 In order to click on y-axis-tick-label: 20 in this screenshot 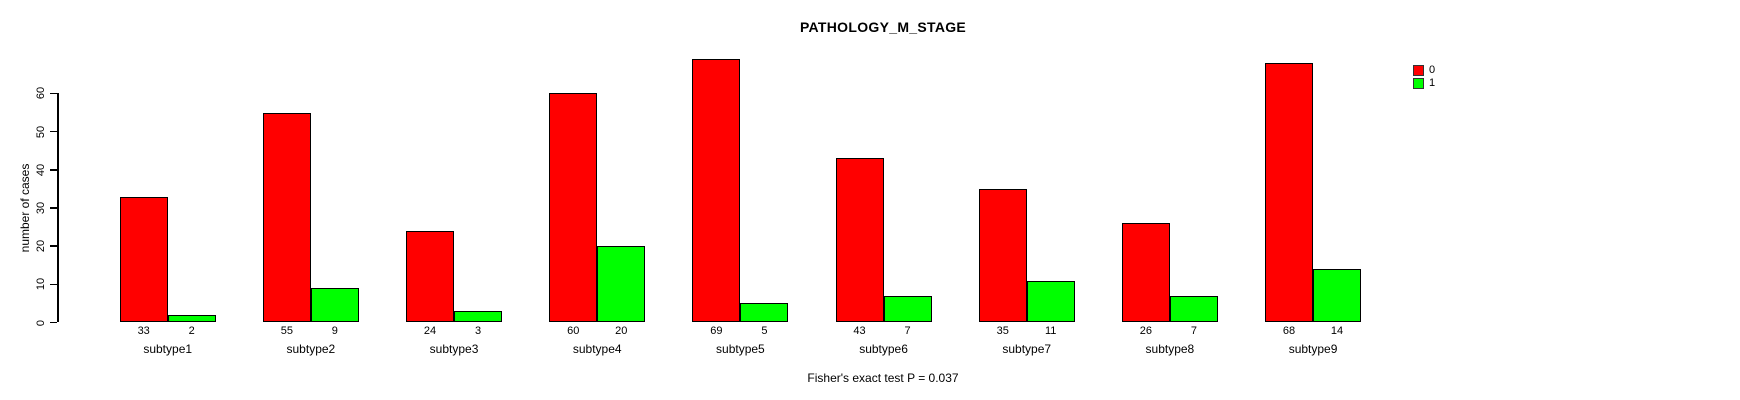, I will do `click(41, 246)`.